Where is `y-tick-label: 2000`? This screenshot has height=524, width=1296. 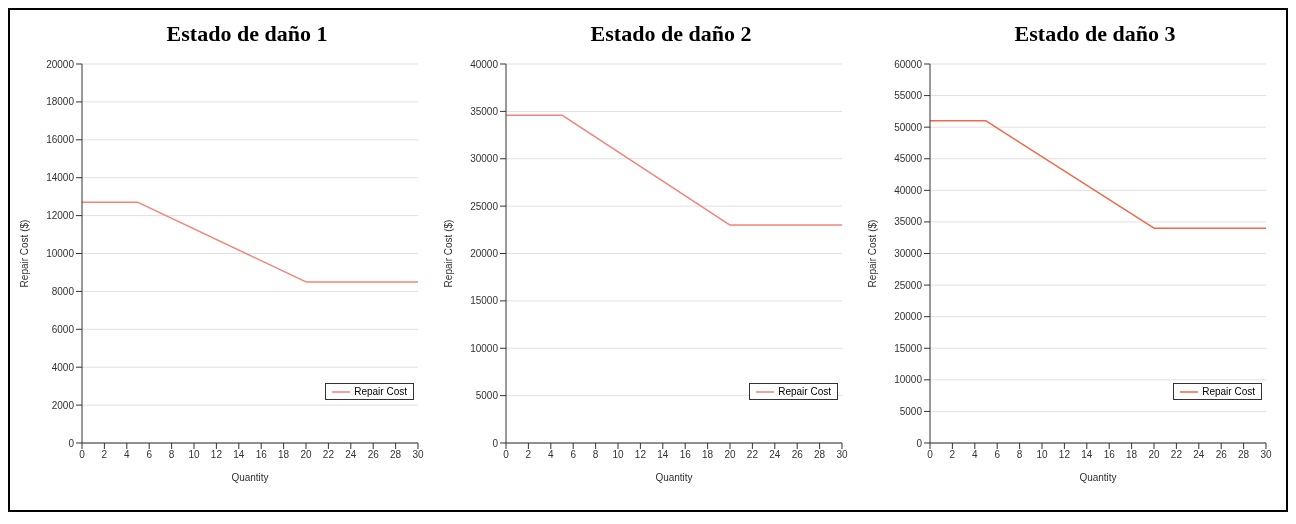
y-tick-label: 2000 is located at coordinates (63, 405).